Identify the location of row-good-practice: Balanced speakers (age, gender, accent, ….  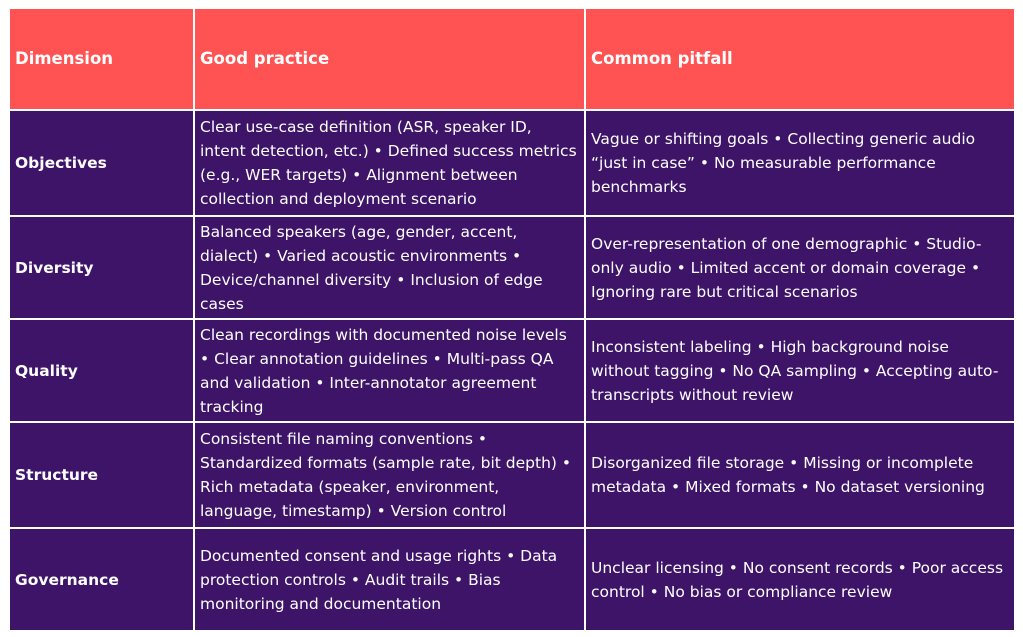
(389, 267).